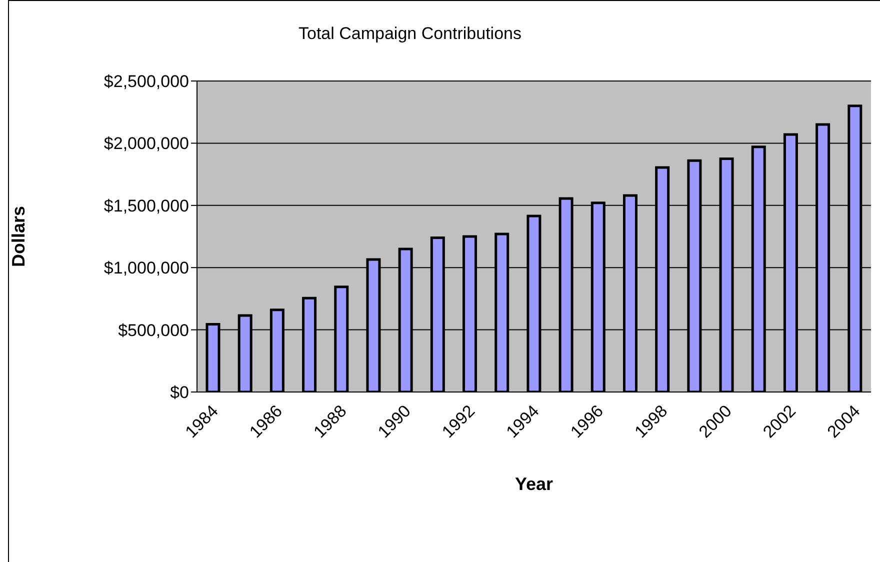  What do you see at coordinates (18, 237) in the screenshot?
I see `y-axis-title: Dollars` at bounding box center [18, 237].